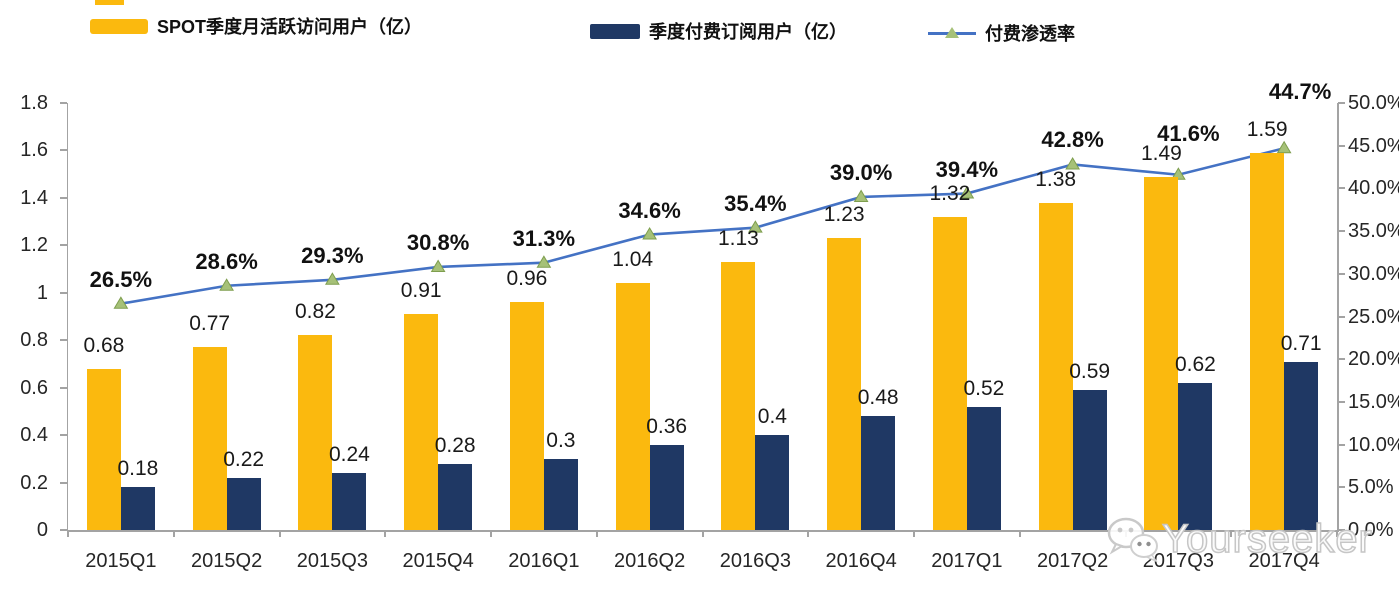 The width and height of the screenshot is (1399, 596). Describe the element at coordinates (949, 373) in the screenshot. I see `mau-bar-2017Q1` at that location.